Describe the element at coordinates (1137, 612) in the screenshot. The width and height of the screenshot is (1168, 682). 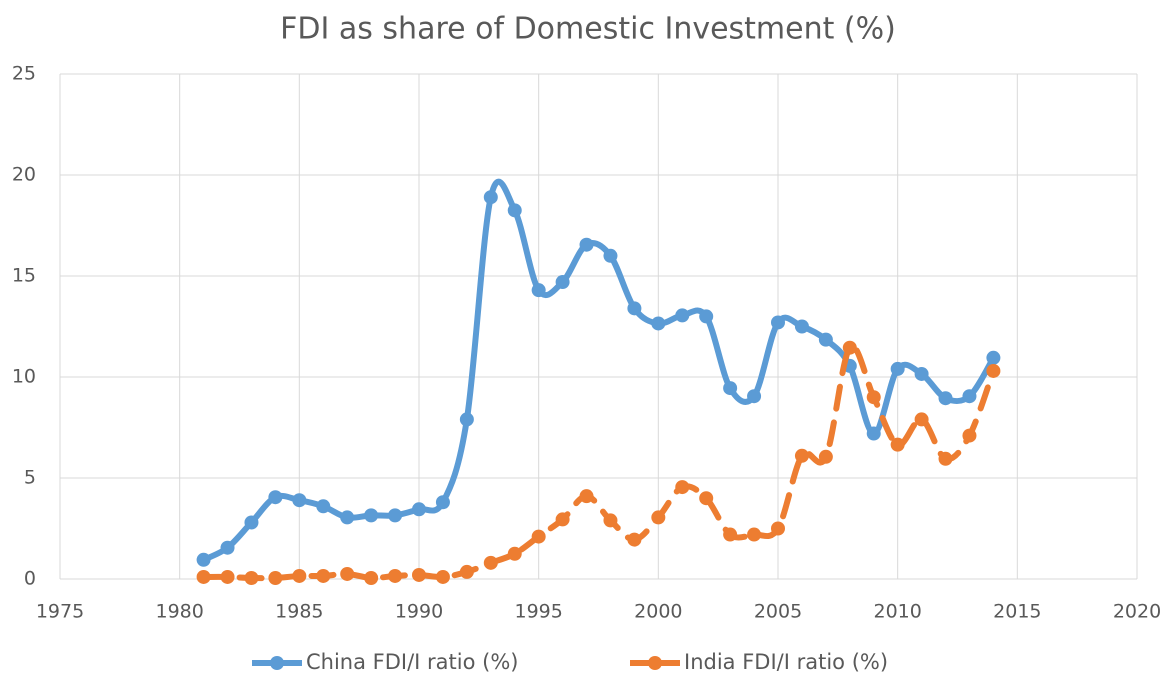
I see `x-tick-label: 2020` at that location.